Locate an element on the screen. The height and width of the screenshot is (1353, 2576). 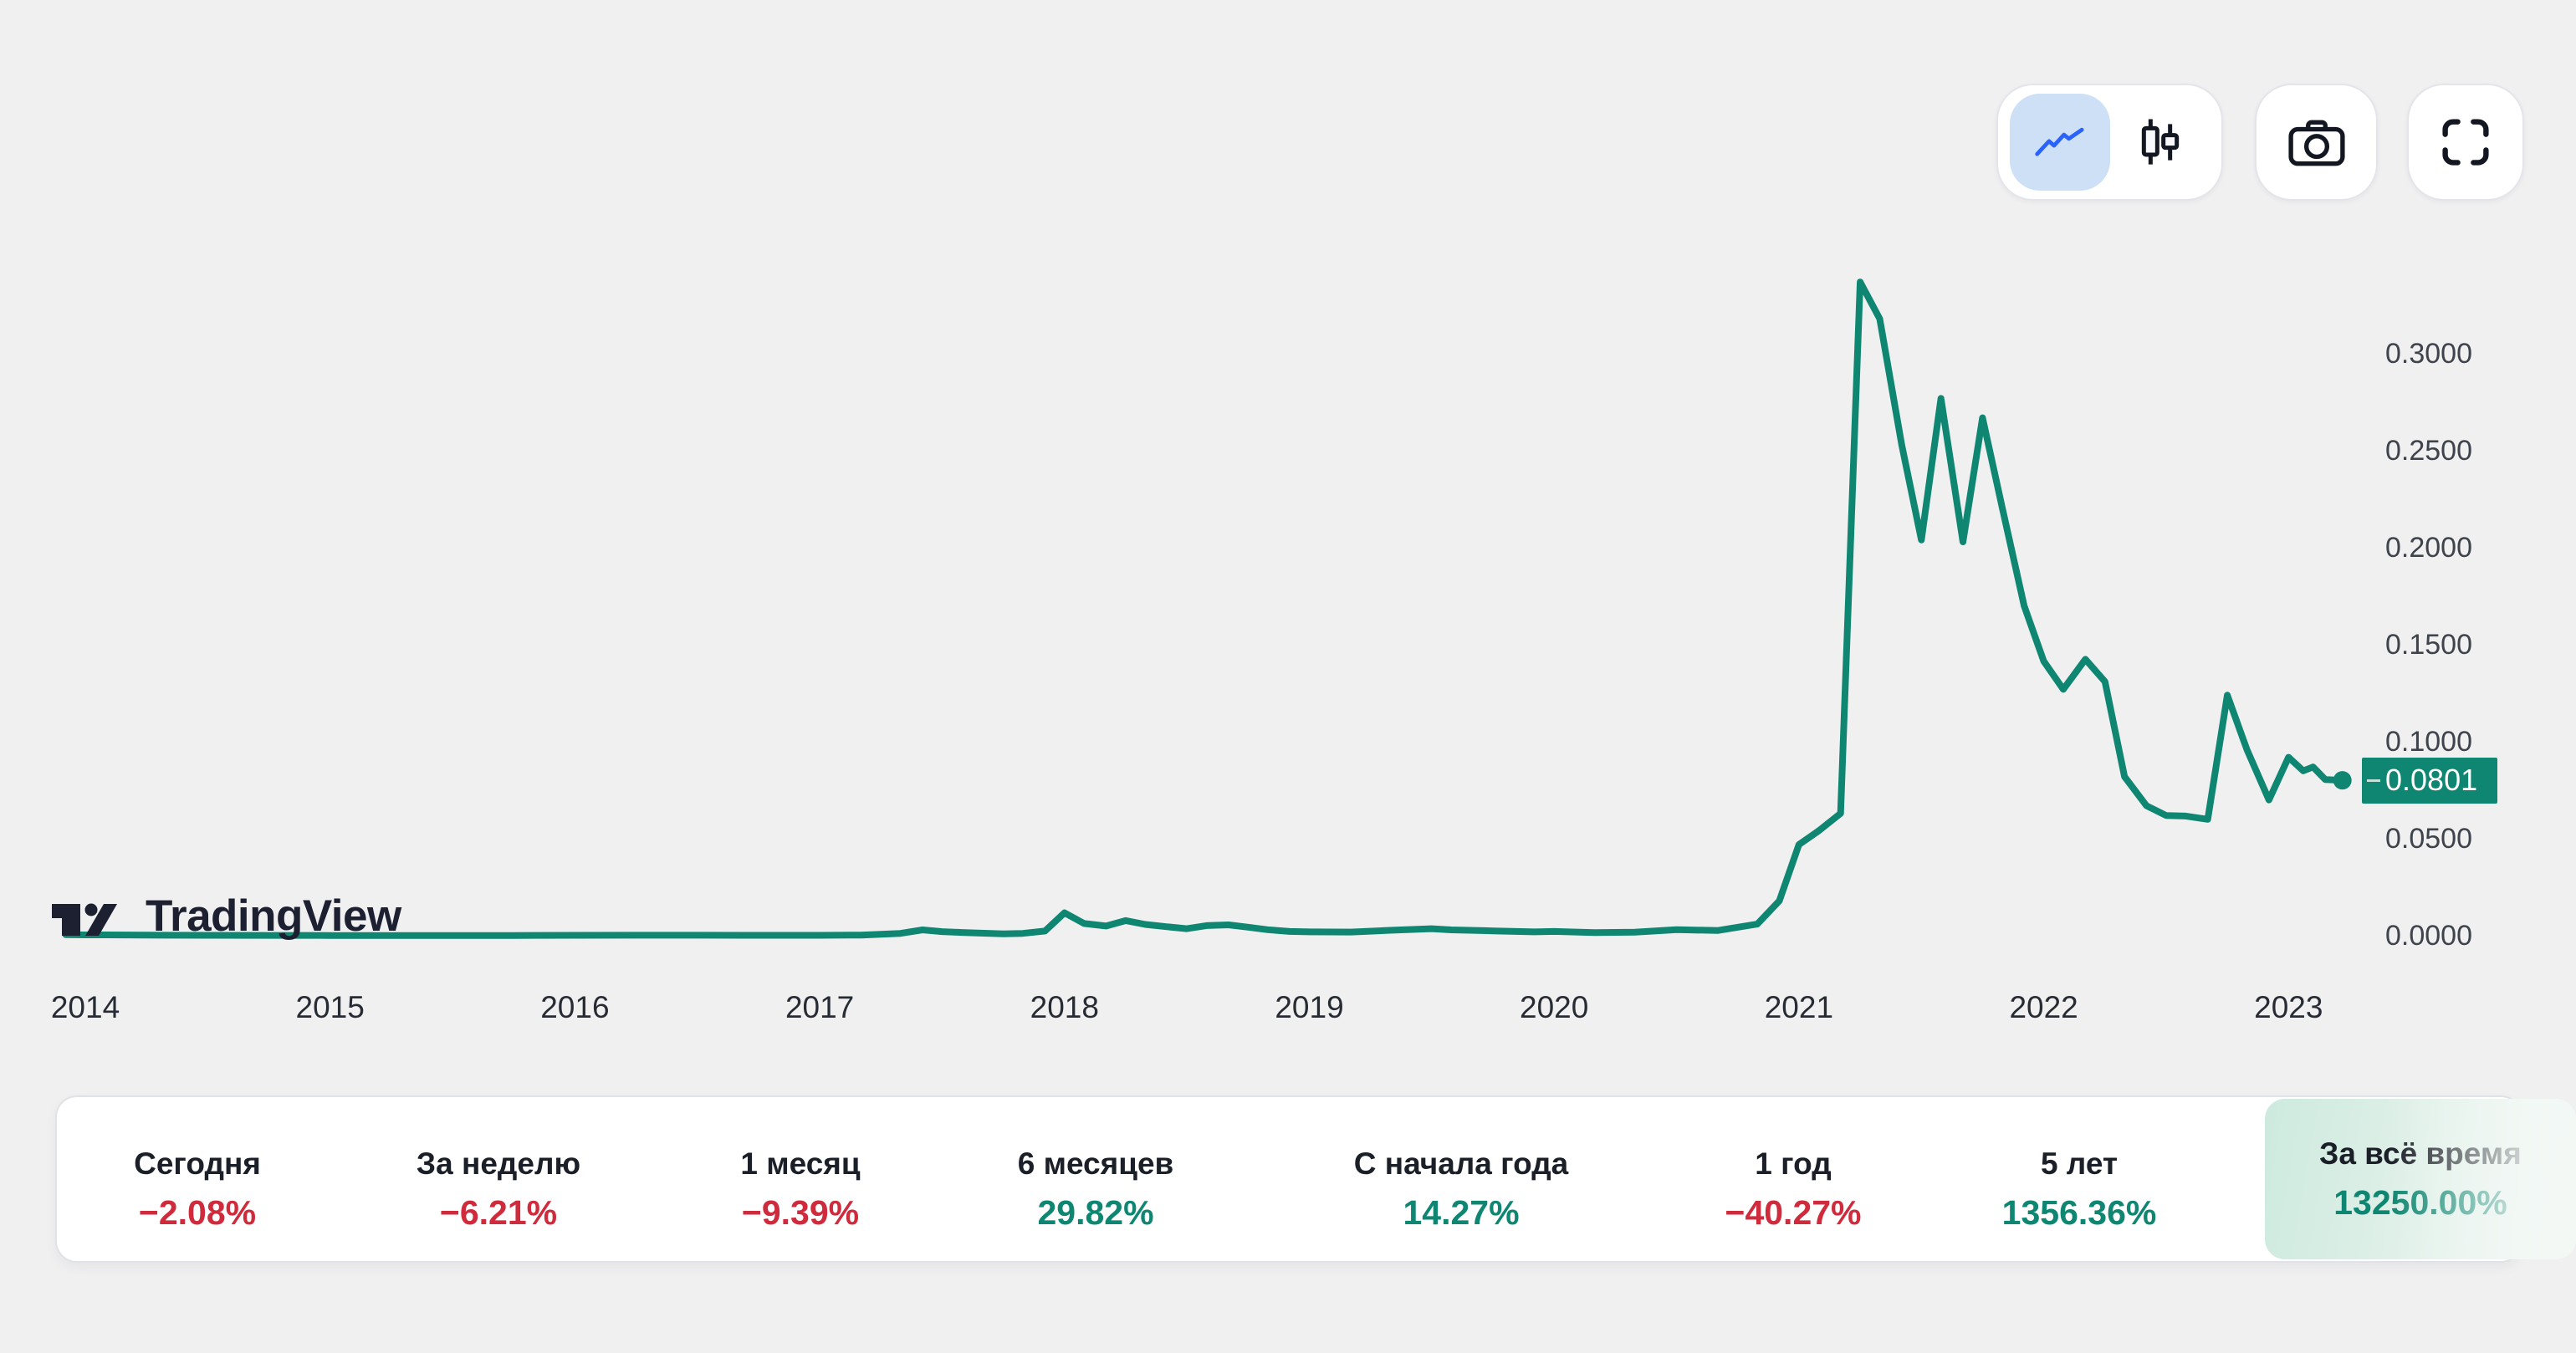
period-stat-label: 5 лет is located at coordinates (2079, 1163).